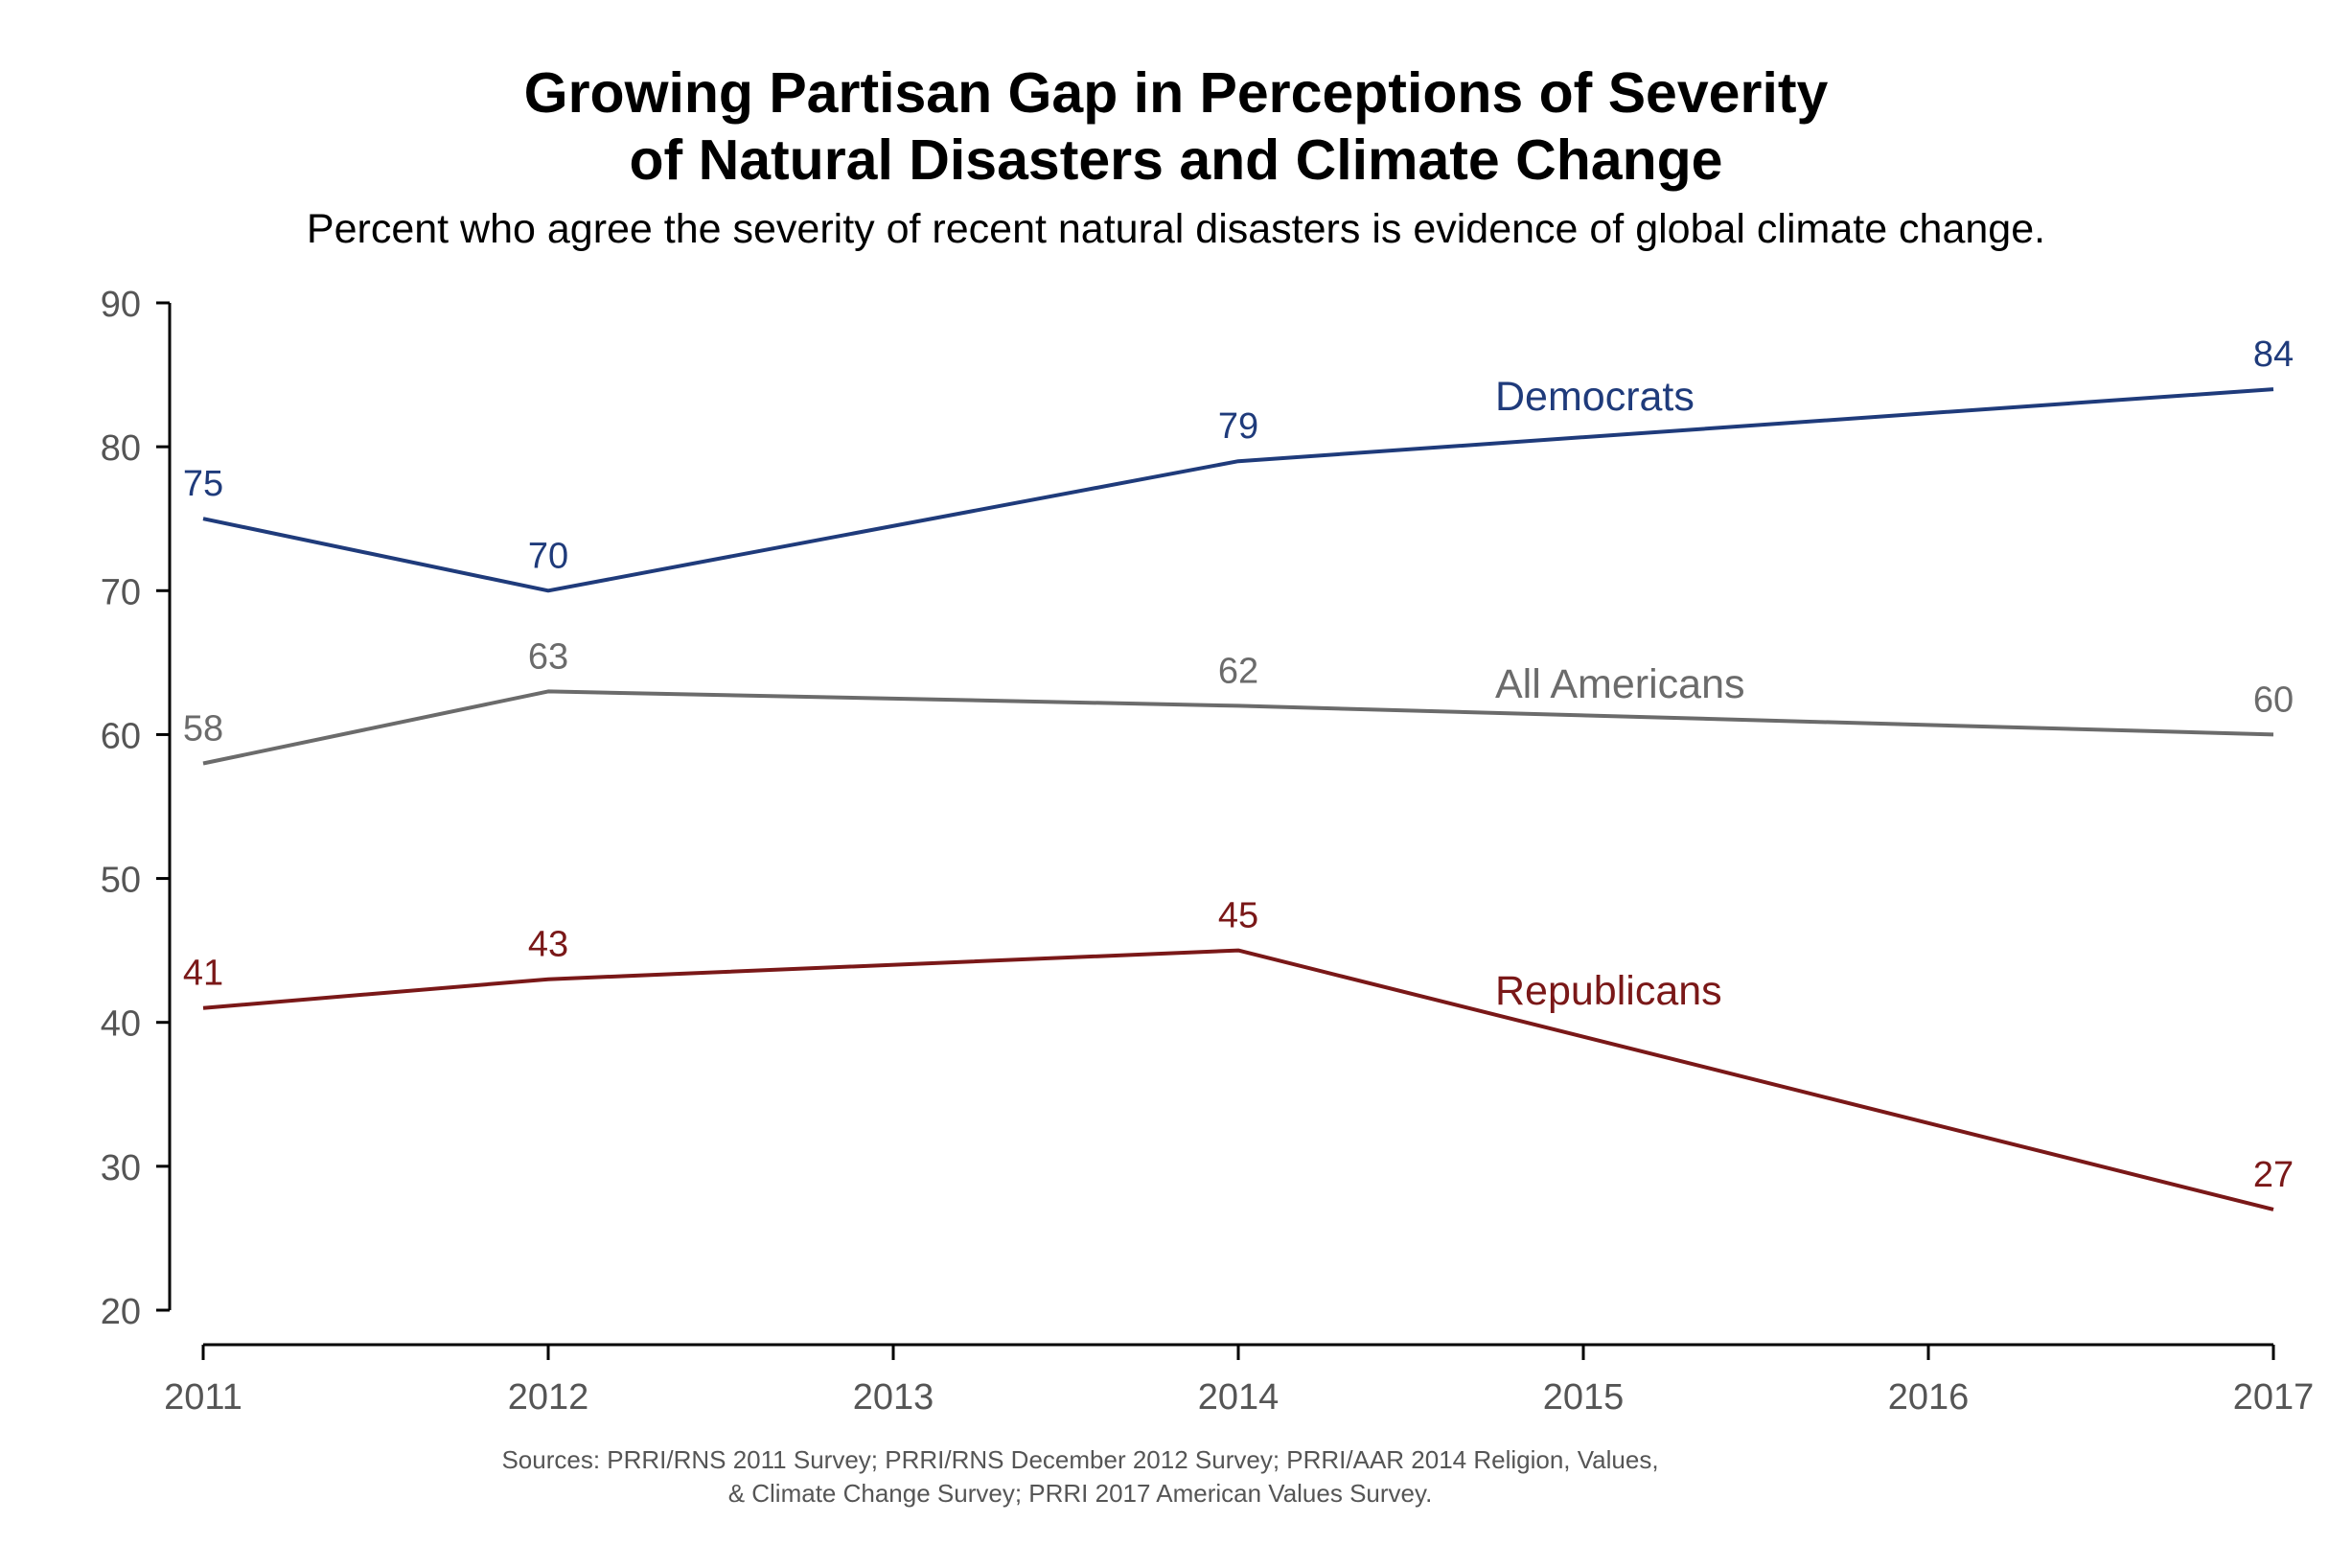 Image resolution: width=2352 pixels, height=1568 pixels. What do you see at coordinates (2273, 700) in the screenshot?
I see `data-label-all-americans: 60` at bounding box center [2273, 700].